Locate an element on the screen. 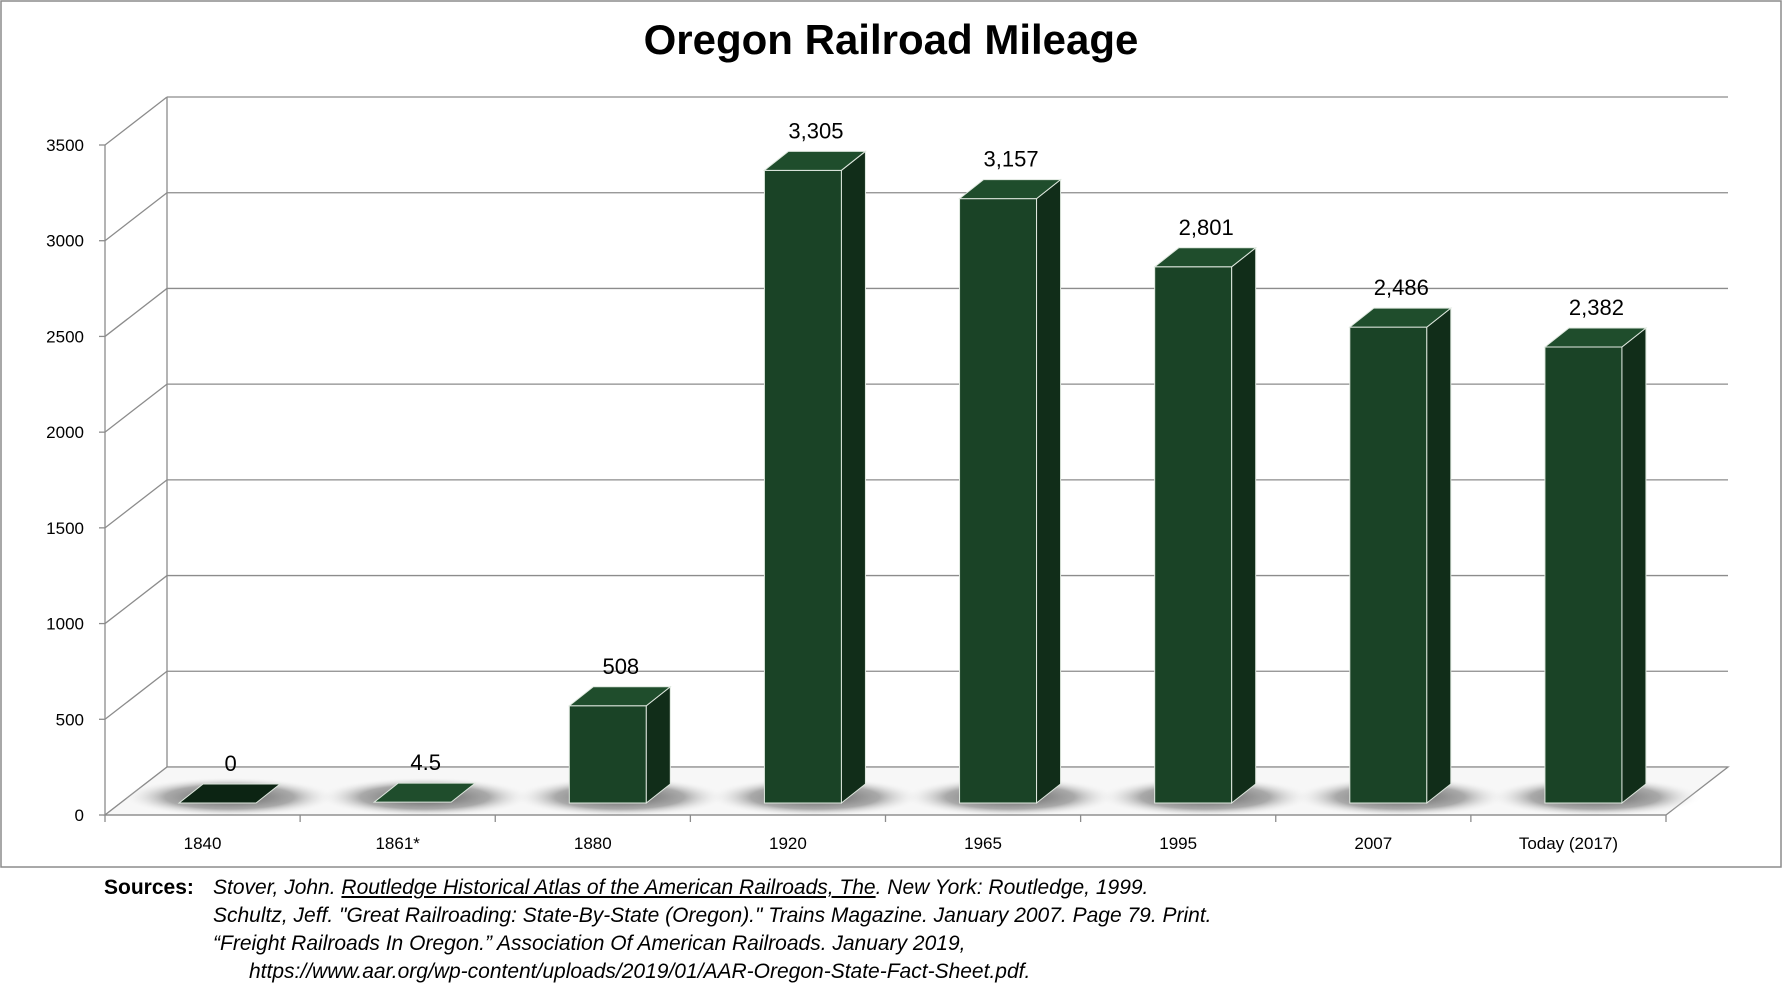 Image resolution: width=1782 pixels, height=1000 pixels. bar-data-label: 3,305 is located at coordinates (815, 130).